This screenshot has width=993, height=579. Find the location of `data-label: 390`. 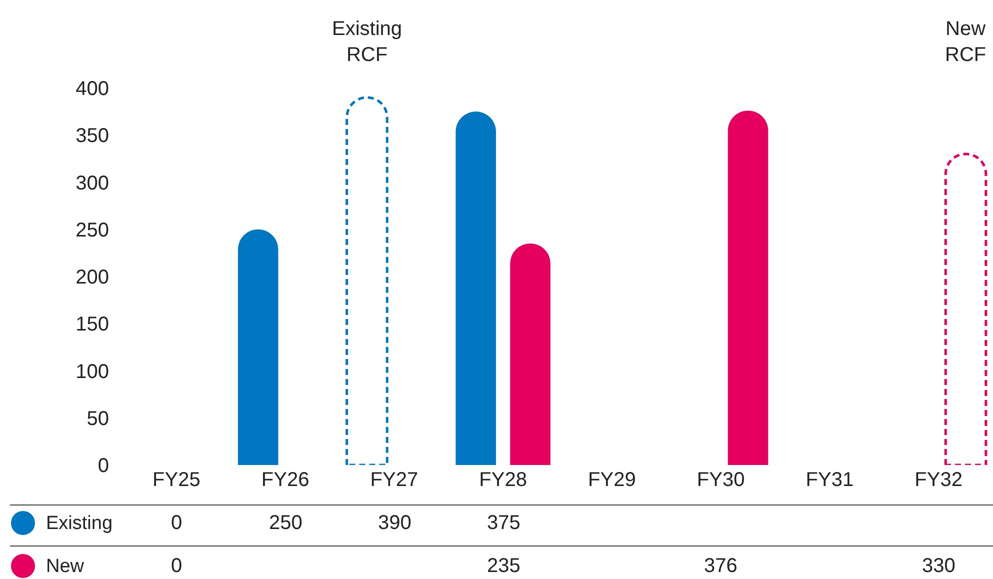

data-label: 390 is located at coordinates (395, 523).